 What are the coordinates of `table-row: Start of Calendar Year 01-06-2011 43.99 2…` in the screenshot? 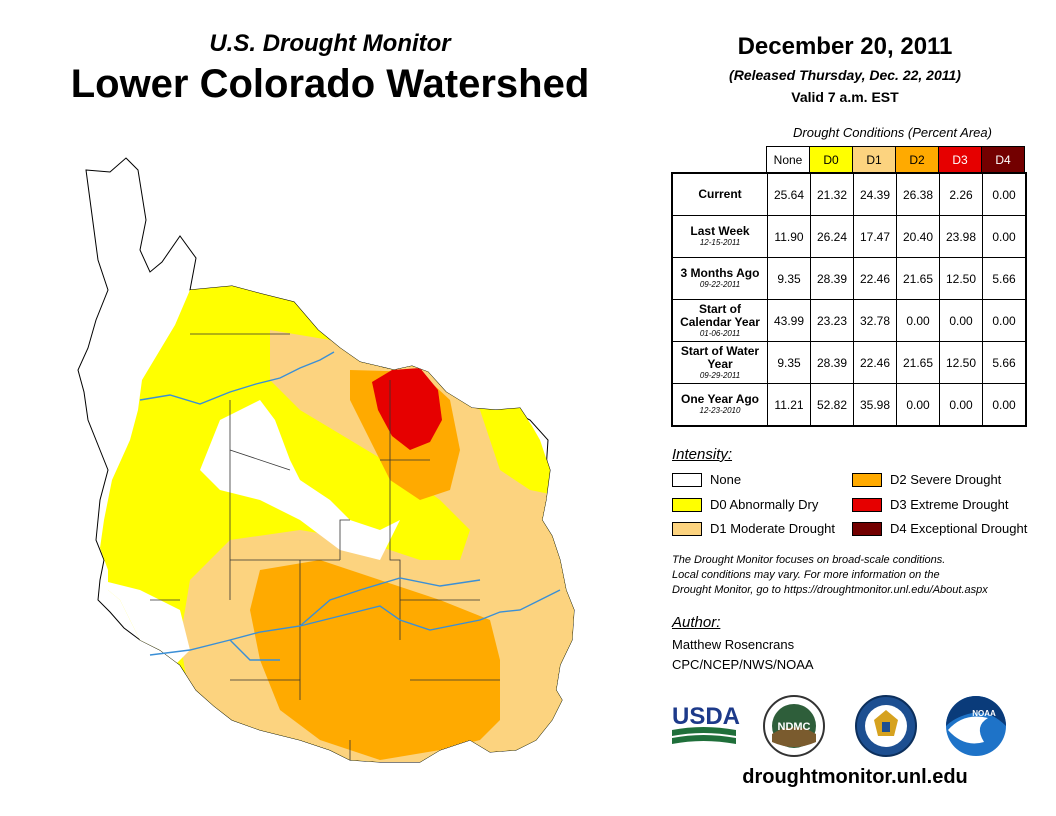 It's located at (849, 320).